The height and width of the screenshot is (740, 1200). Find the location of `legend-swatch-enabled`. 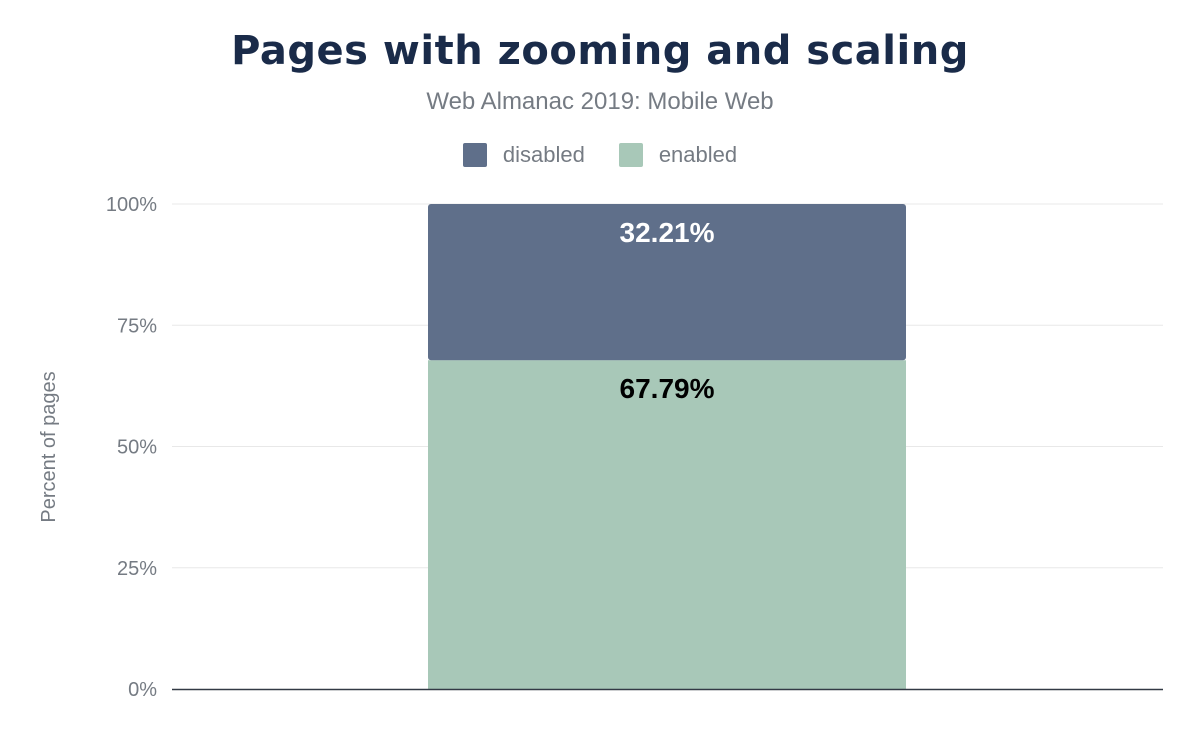

legend-swatch-enabled is located at coordinates (630, 155).